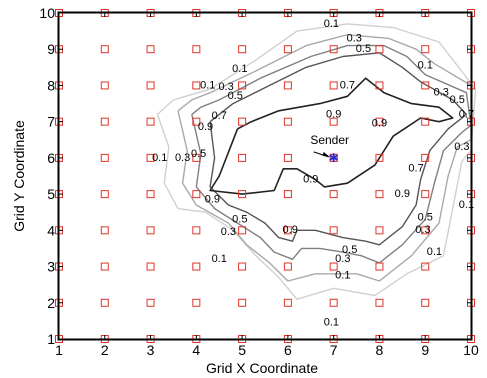 The image size is (487, 378). Describe the element at coordinates (105, 350) in the screenshot. I see `x-tick-label: 2` at that location.